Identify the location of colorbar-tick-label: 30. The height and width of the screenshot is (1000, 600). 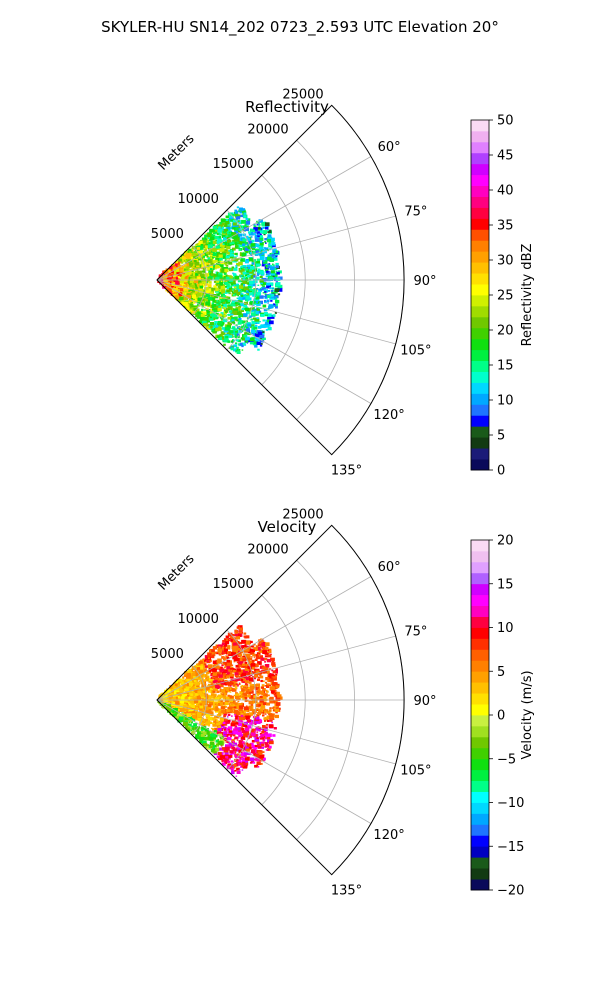
(505, 261).